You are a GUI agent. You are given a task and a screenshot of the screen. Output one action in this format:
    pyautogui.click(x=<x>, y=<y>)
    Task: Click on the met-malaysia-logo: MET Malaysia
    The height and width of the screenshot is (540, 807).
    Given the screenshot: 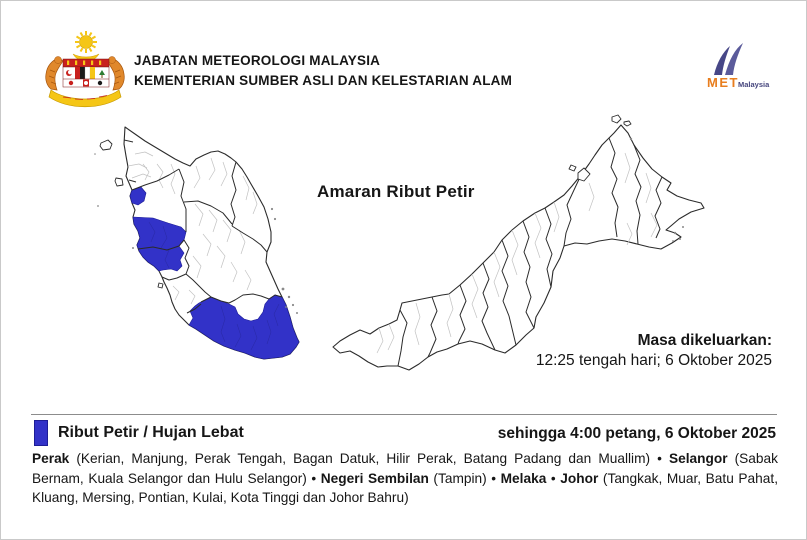 What is the action you would take?
    pyautogui.click(x=738, y=66)
    